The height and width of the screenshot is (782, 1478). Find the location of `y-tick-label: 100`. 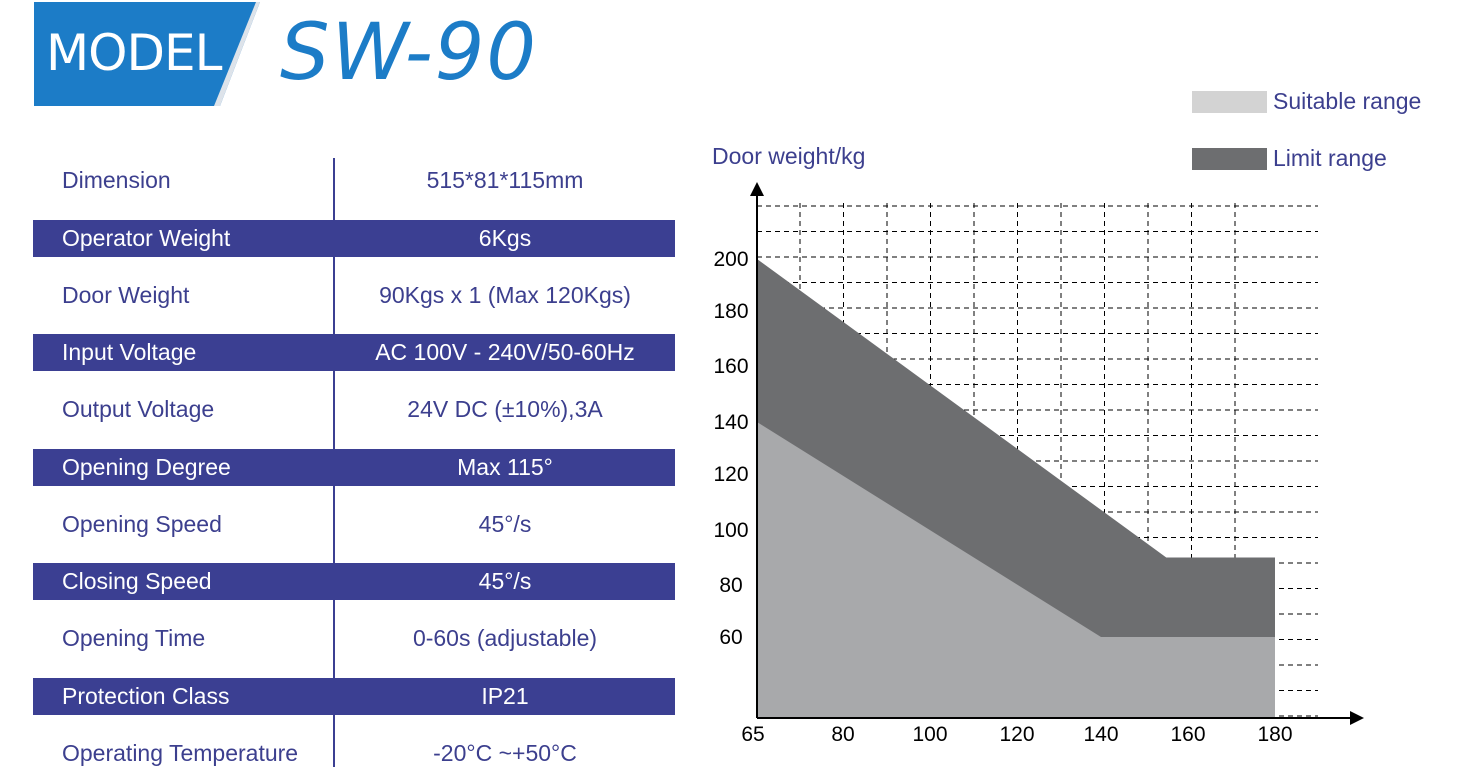

y-tick-label: 100 is located at coordinates (730, 530).